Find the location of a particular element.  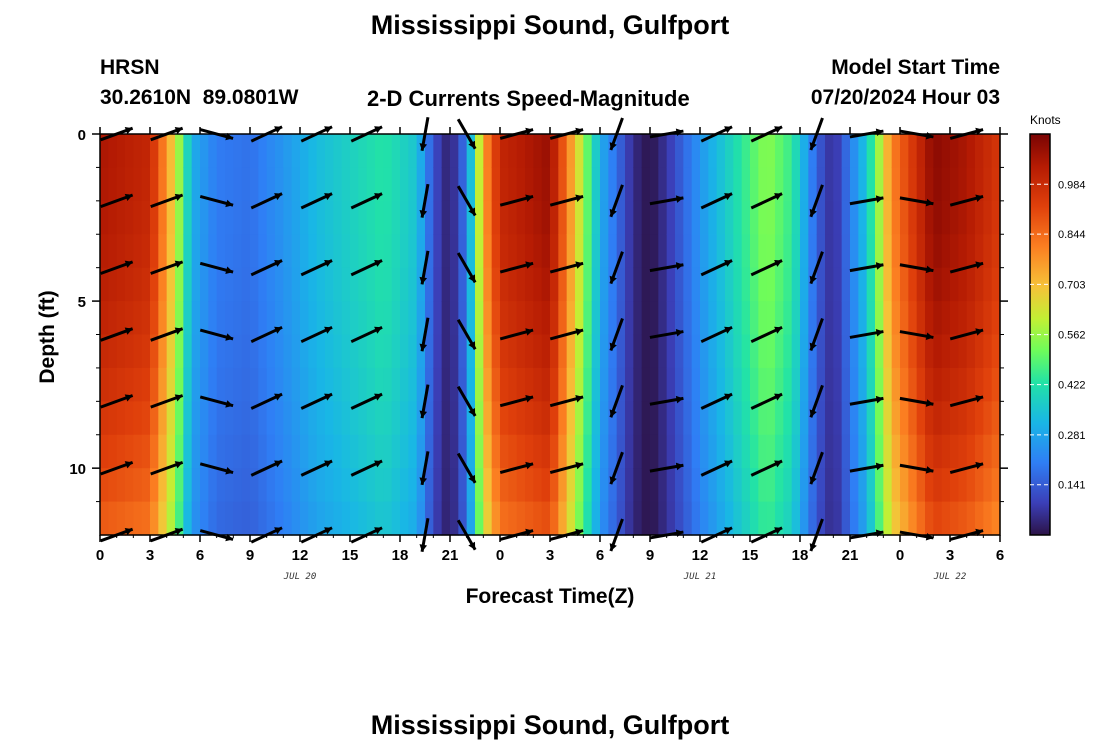

x-tick-label: 18 is located at coordinates (400, 555).